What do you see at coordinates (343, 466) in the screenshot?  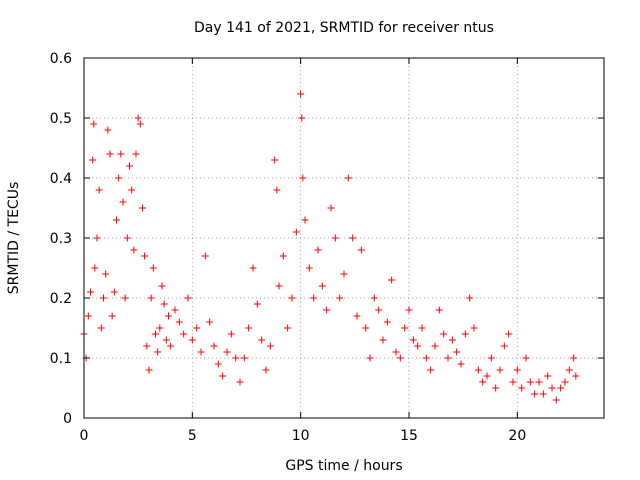 I see `x-axis-label: GPS time / hours` at bounding box center [343, 466].